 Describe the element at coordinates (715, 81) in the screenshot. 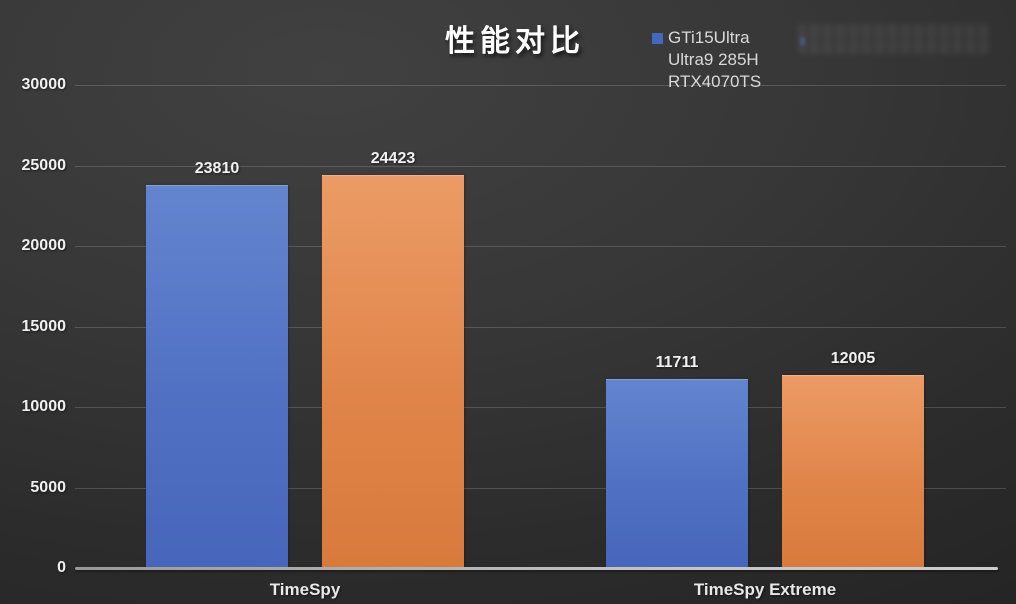

I see `legend-series1-line3: RTX4070TS` at that location.